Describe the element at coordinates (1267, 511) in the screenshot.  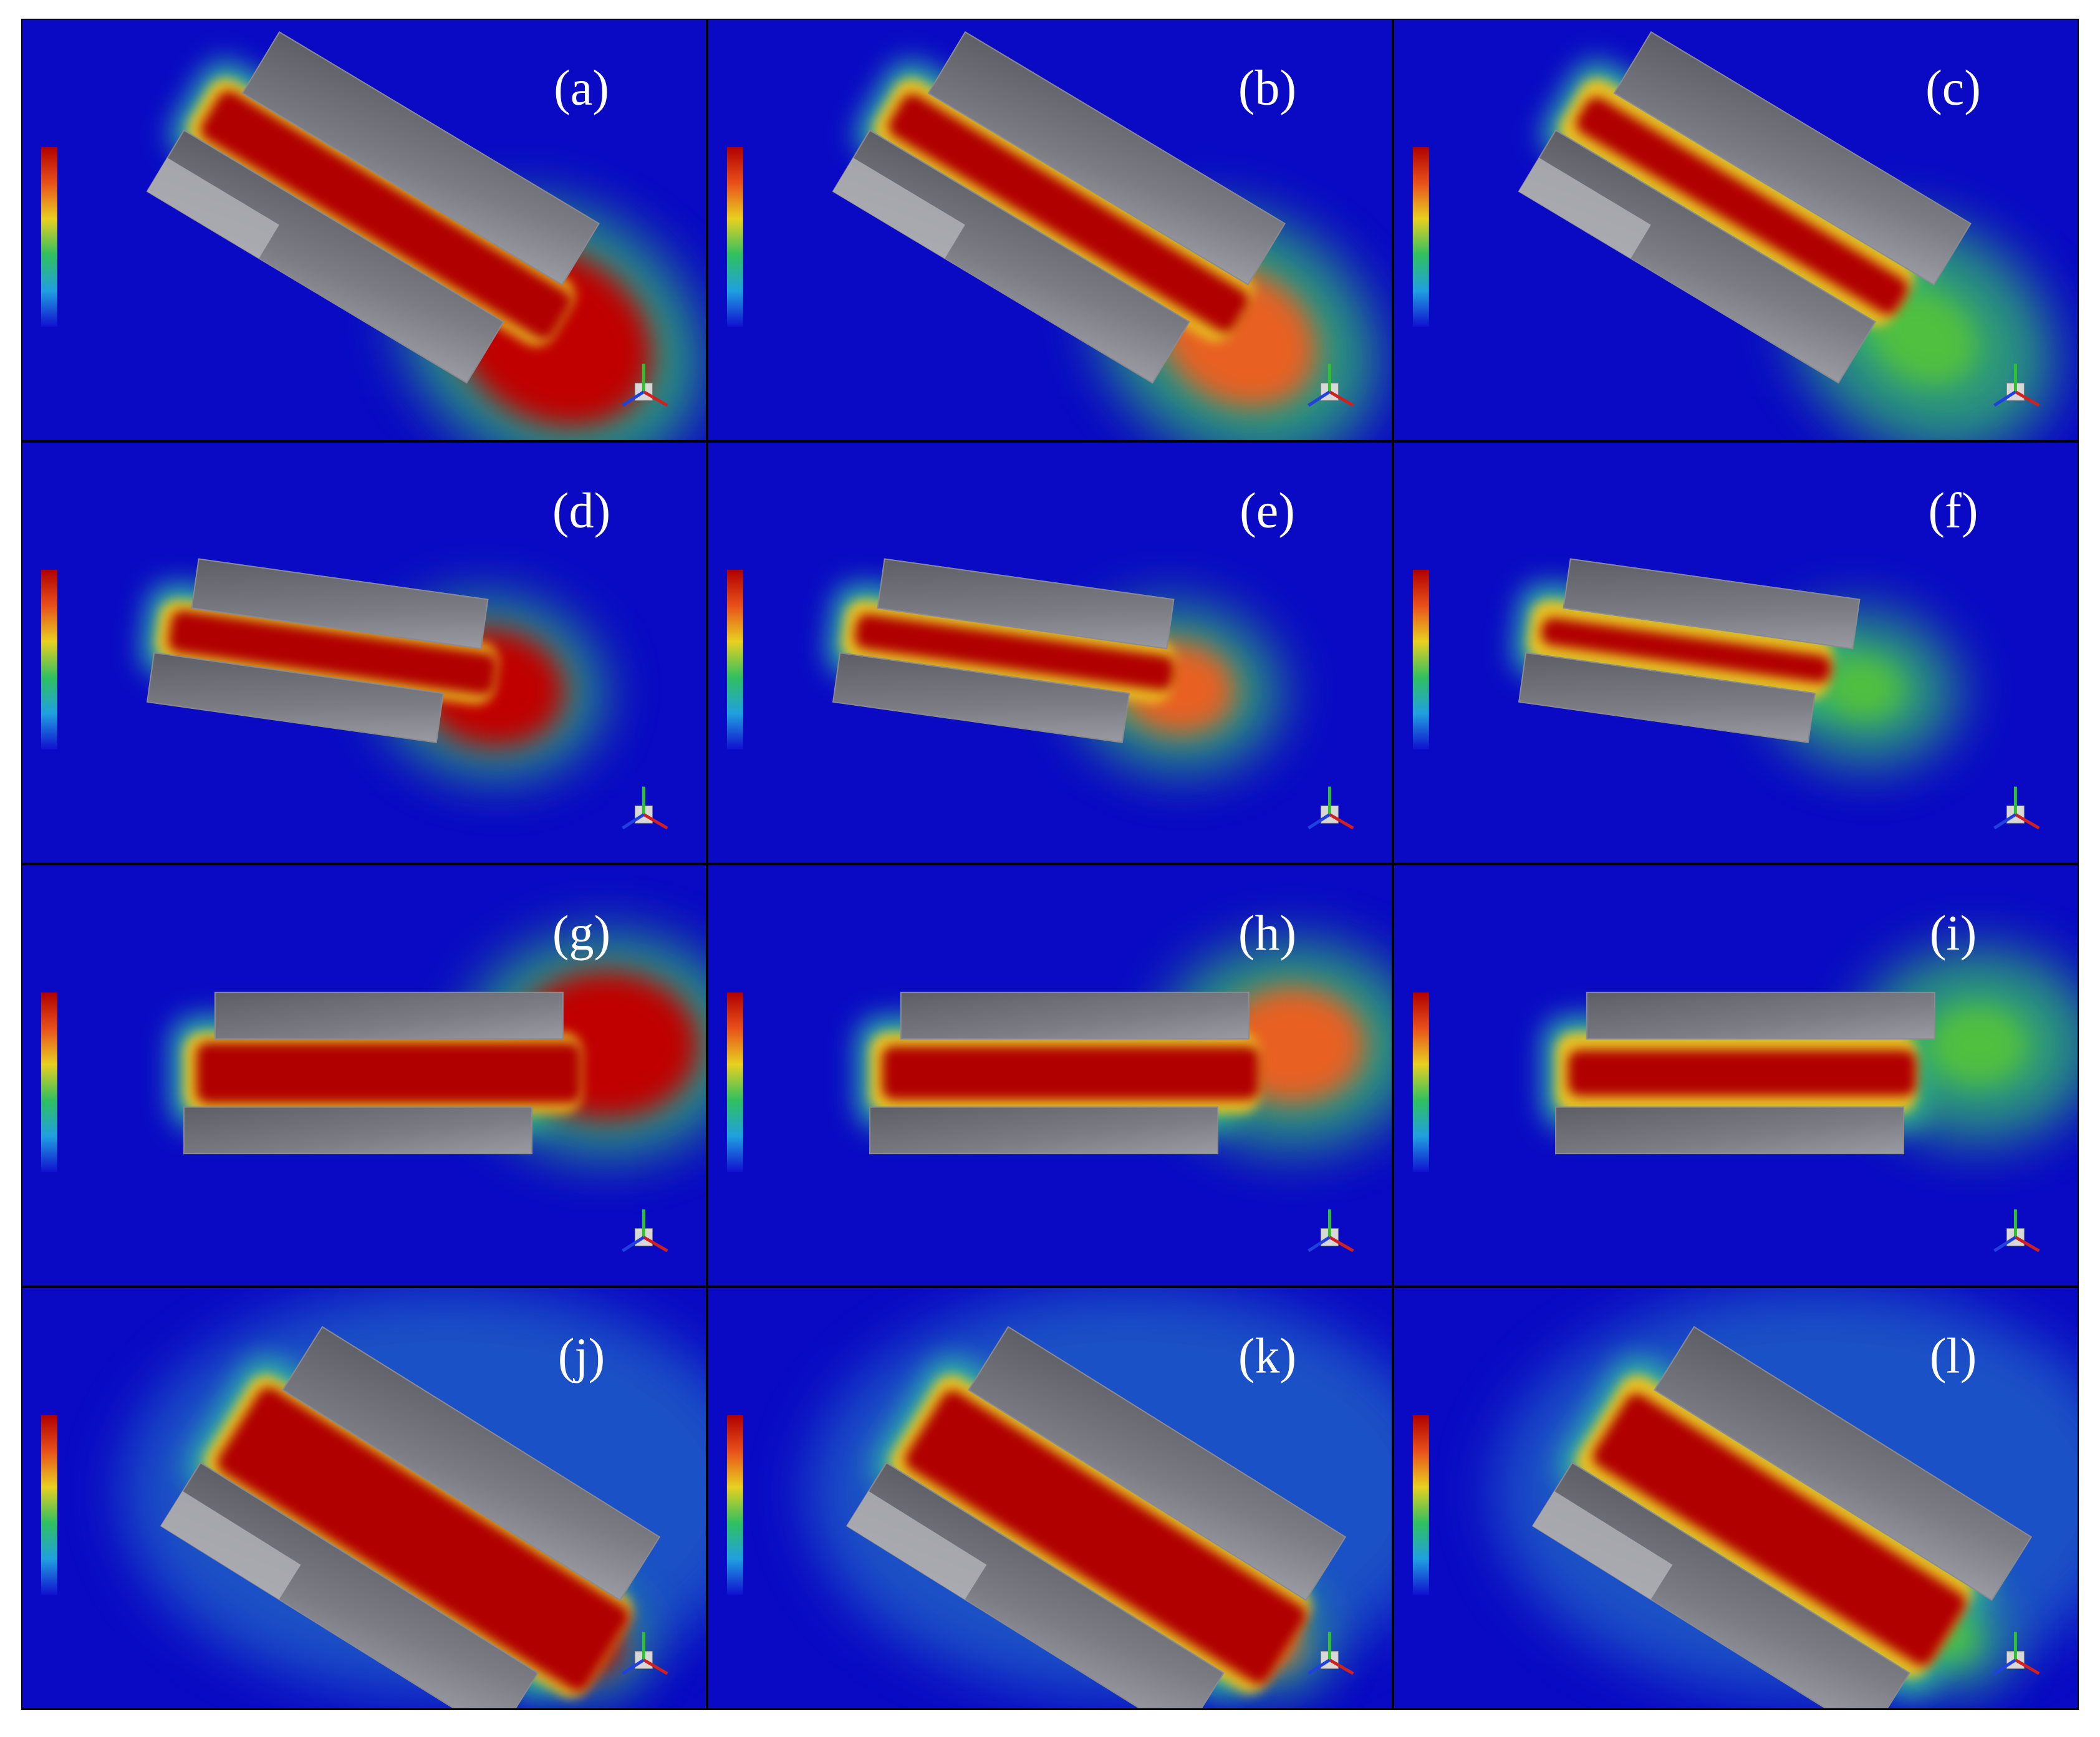
I see `panel-label: (e)` at that location.